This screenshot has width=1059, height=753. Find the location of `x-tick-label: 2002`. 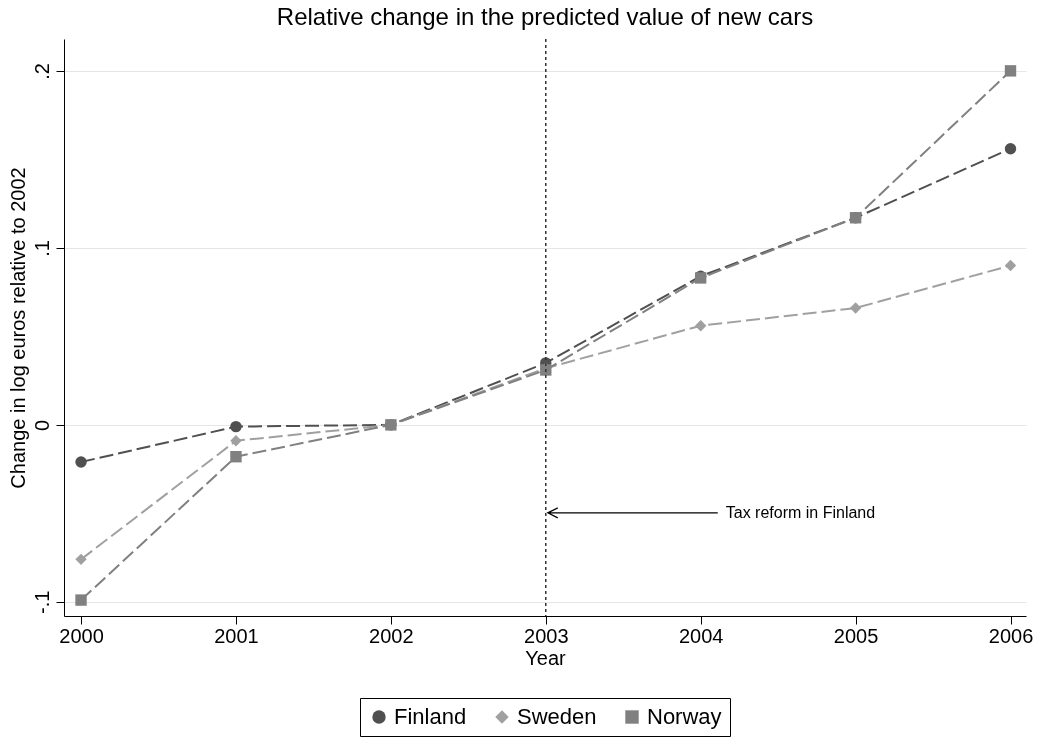

x-tick-label: 2002 is located at coordinates (391, 635).